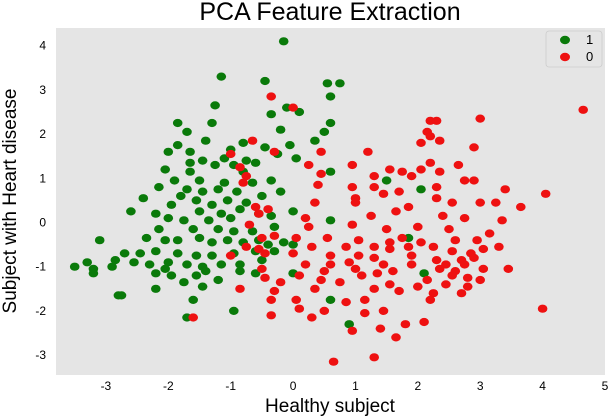 This screenshot has width=608, height=417. What do you see at coordinates (42, 90) in the screenshot?
I see `y-tick-label: 3` at bounding box center [42, 90].